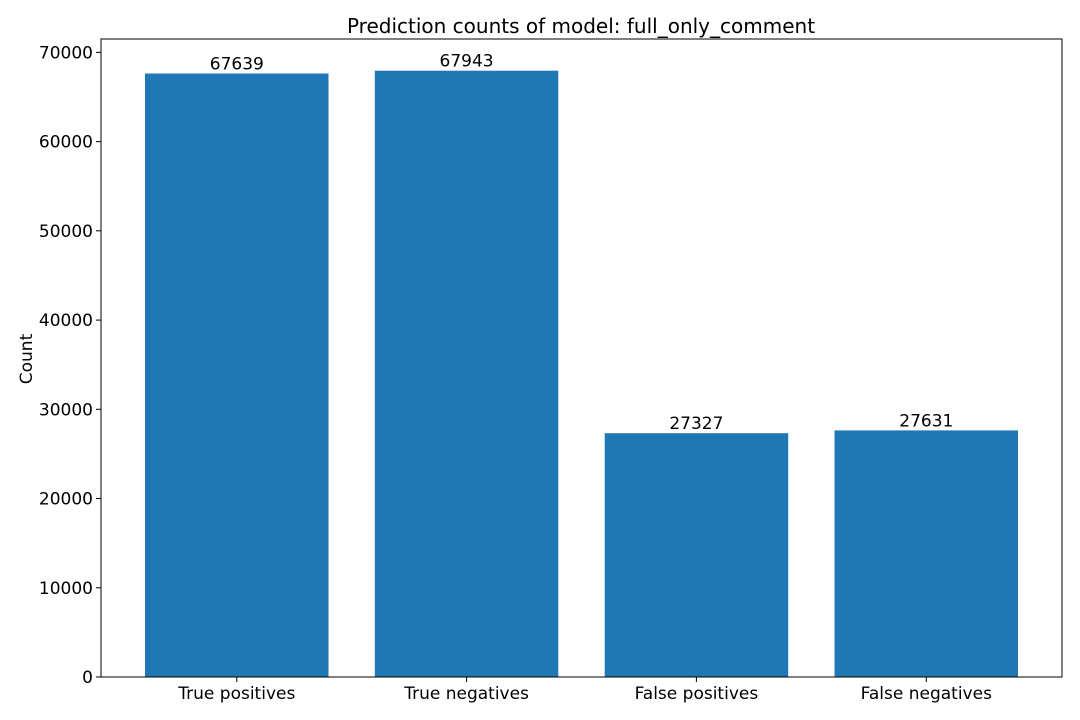 This screenshot has width=1080, height=720. I want to click on value-label: 67639, so click(237, 65).